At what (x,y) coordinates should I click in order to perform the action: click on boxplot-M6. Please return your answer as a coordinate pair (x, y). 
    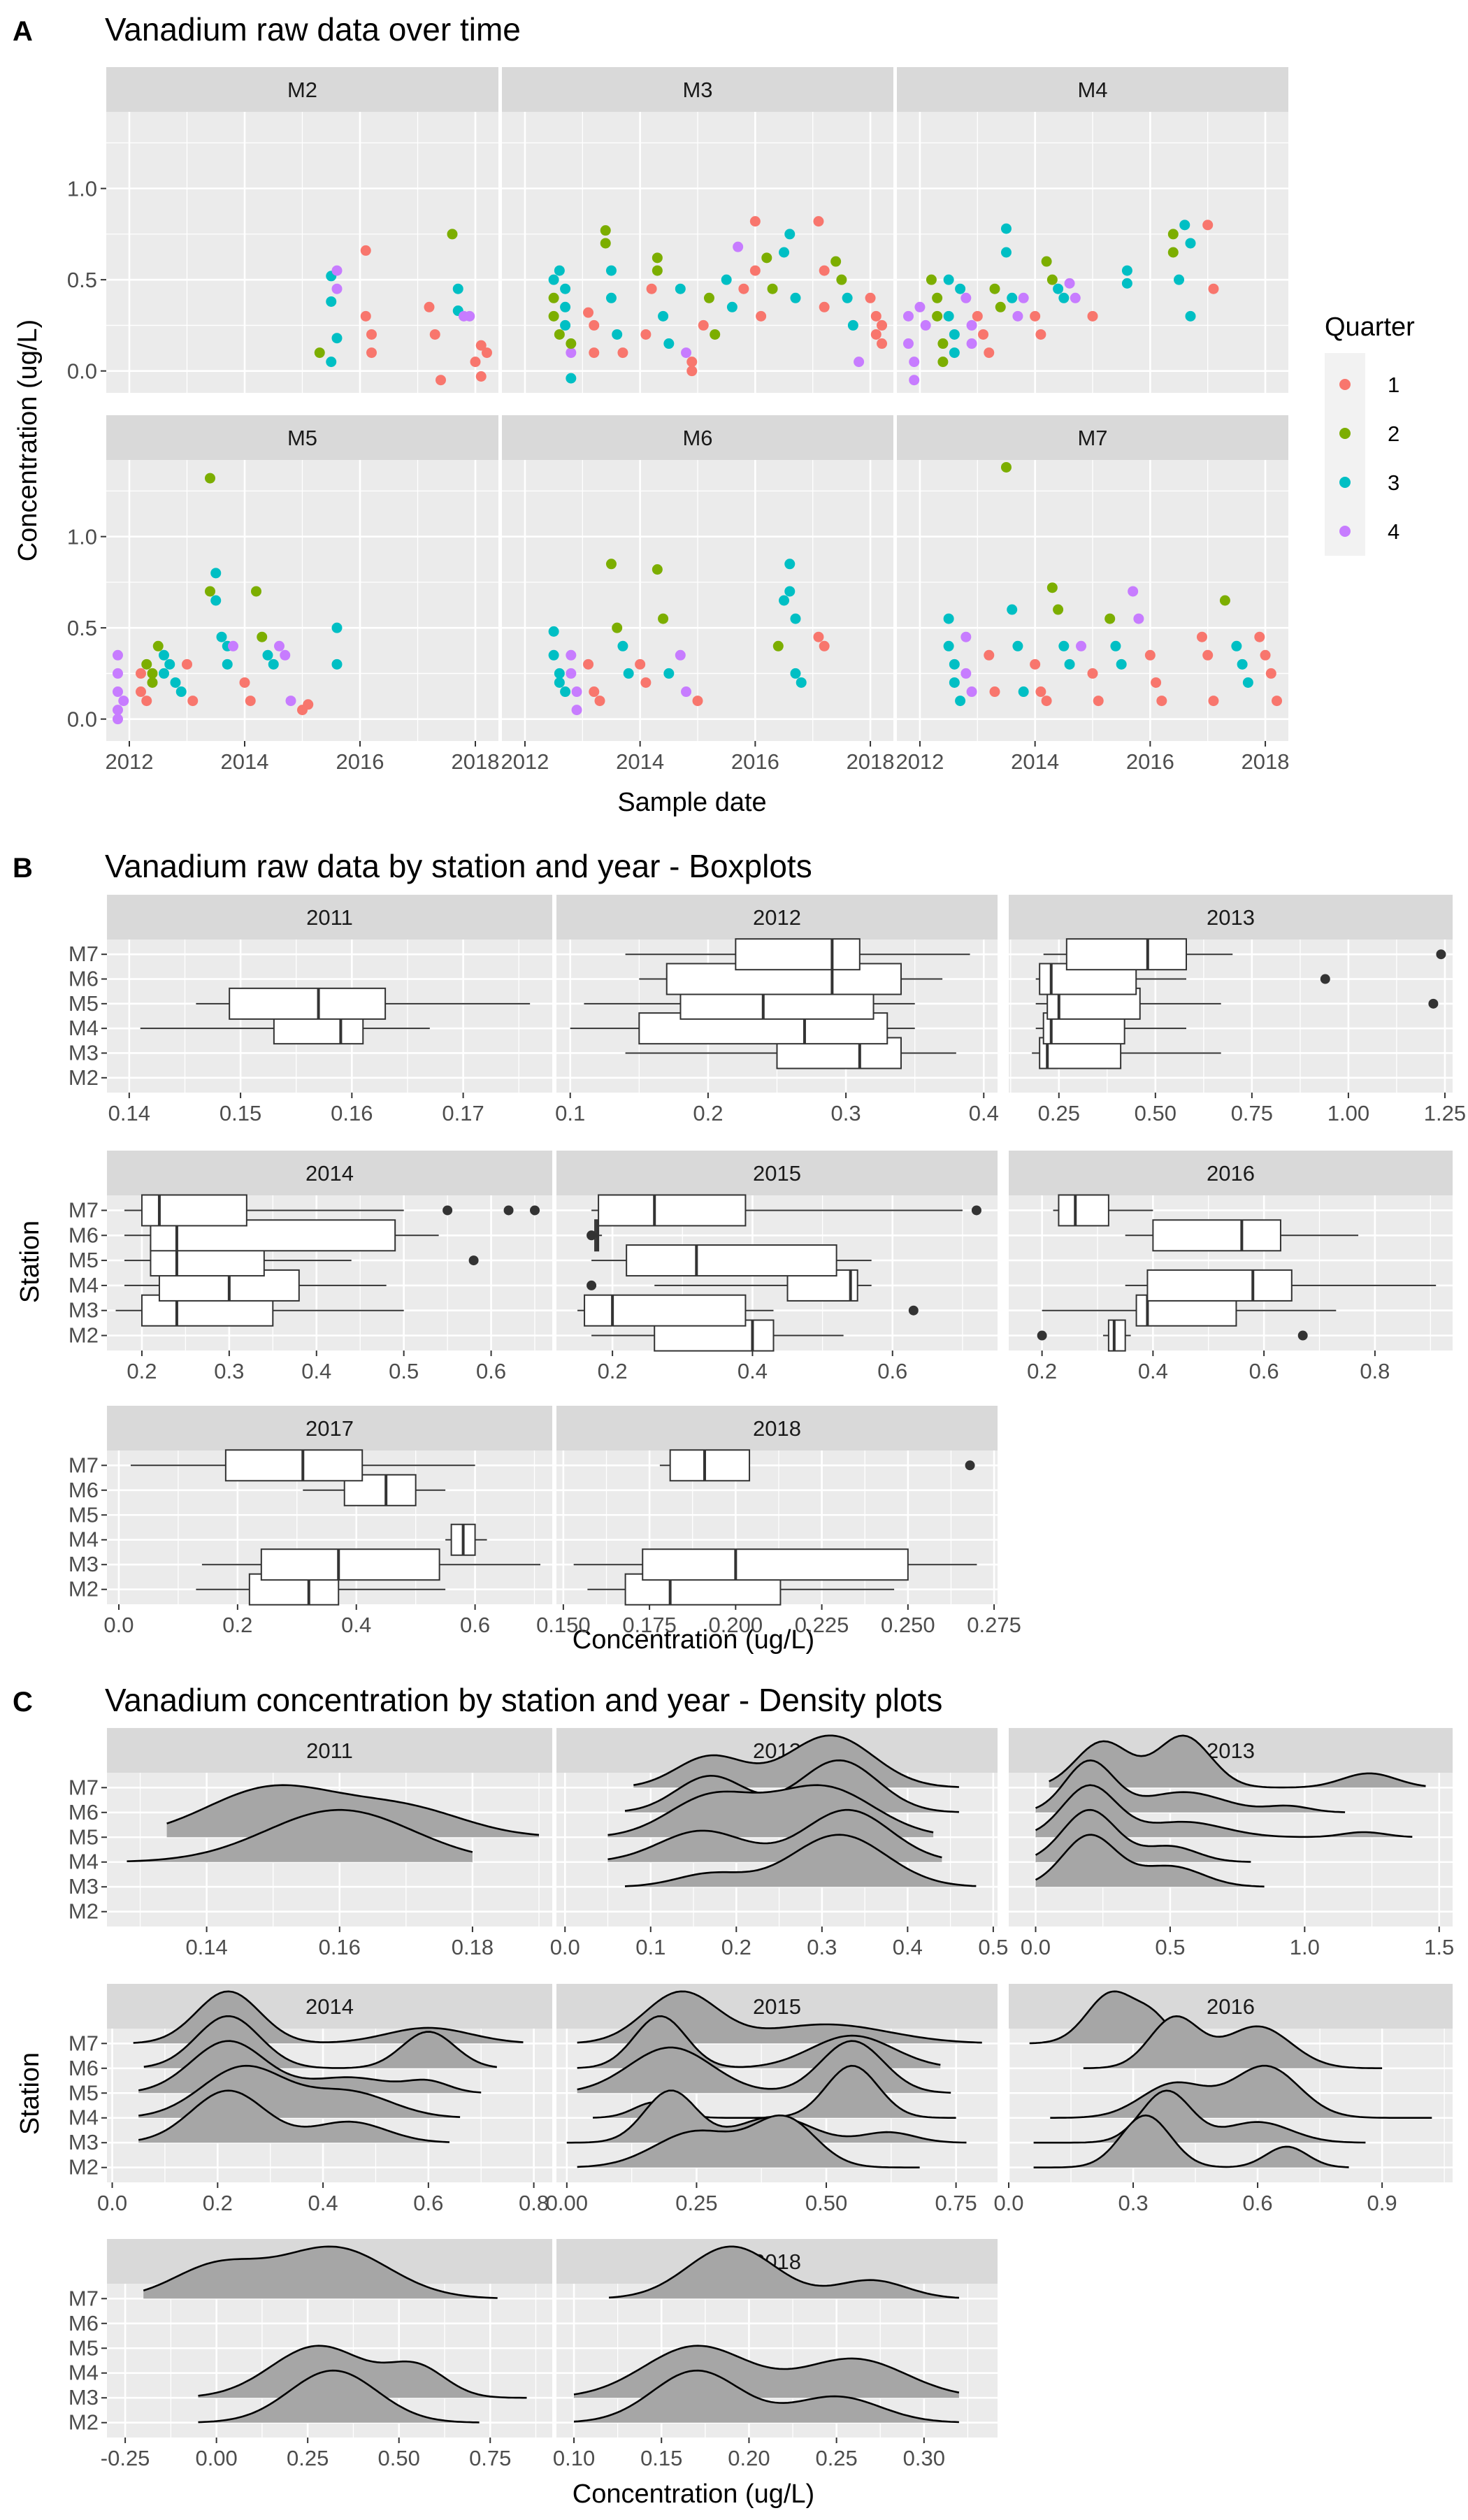
    Looking at the image, I should click on (281, 1235).